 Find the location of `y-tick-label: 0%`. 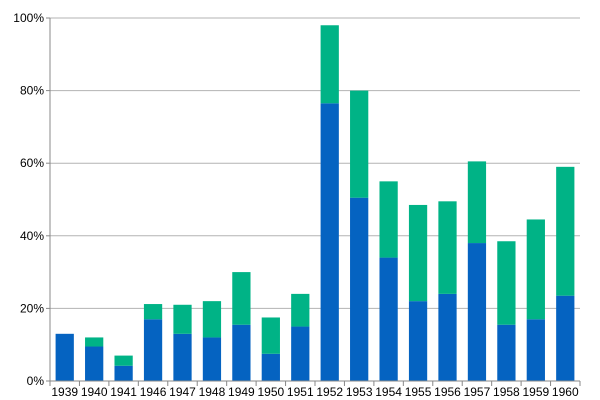

y-tick-label: 0% is located at coordinates (36, 381).